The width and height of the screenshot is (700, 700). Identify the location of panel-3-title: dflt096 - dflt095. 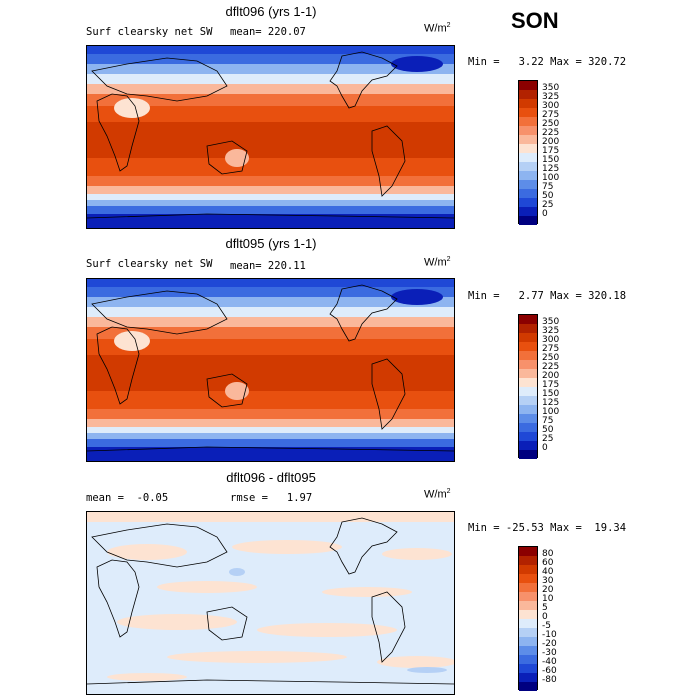
(271, 477).